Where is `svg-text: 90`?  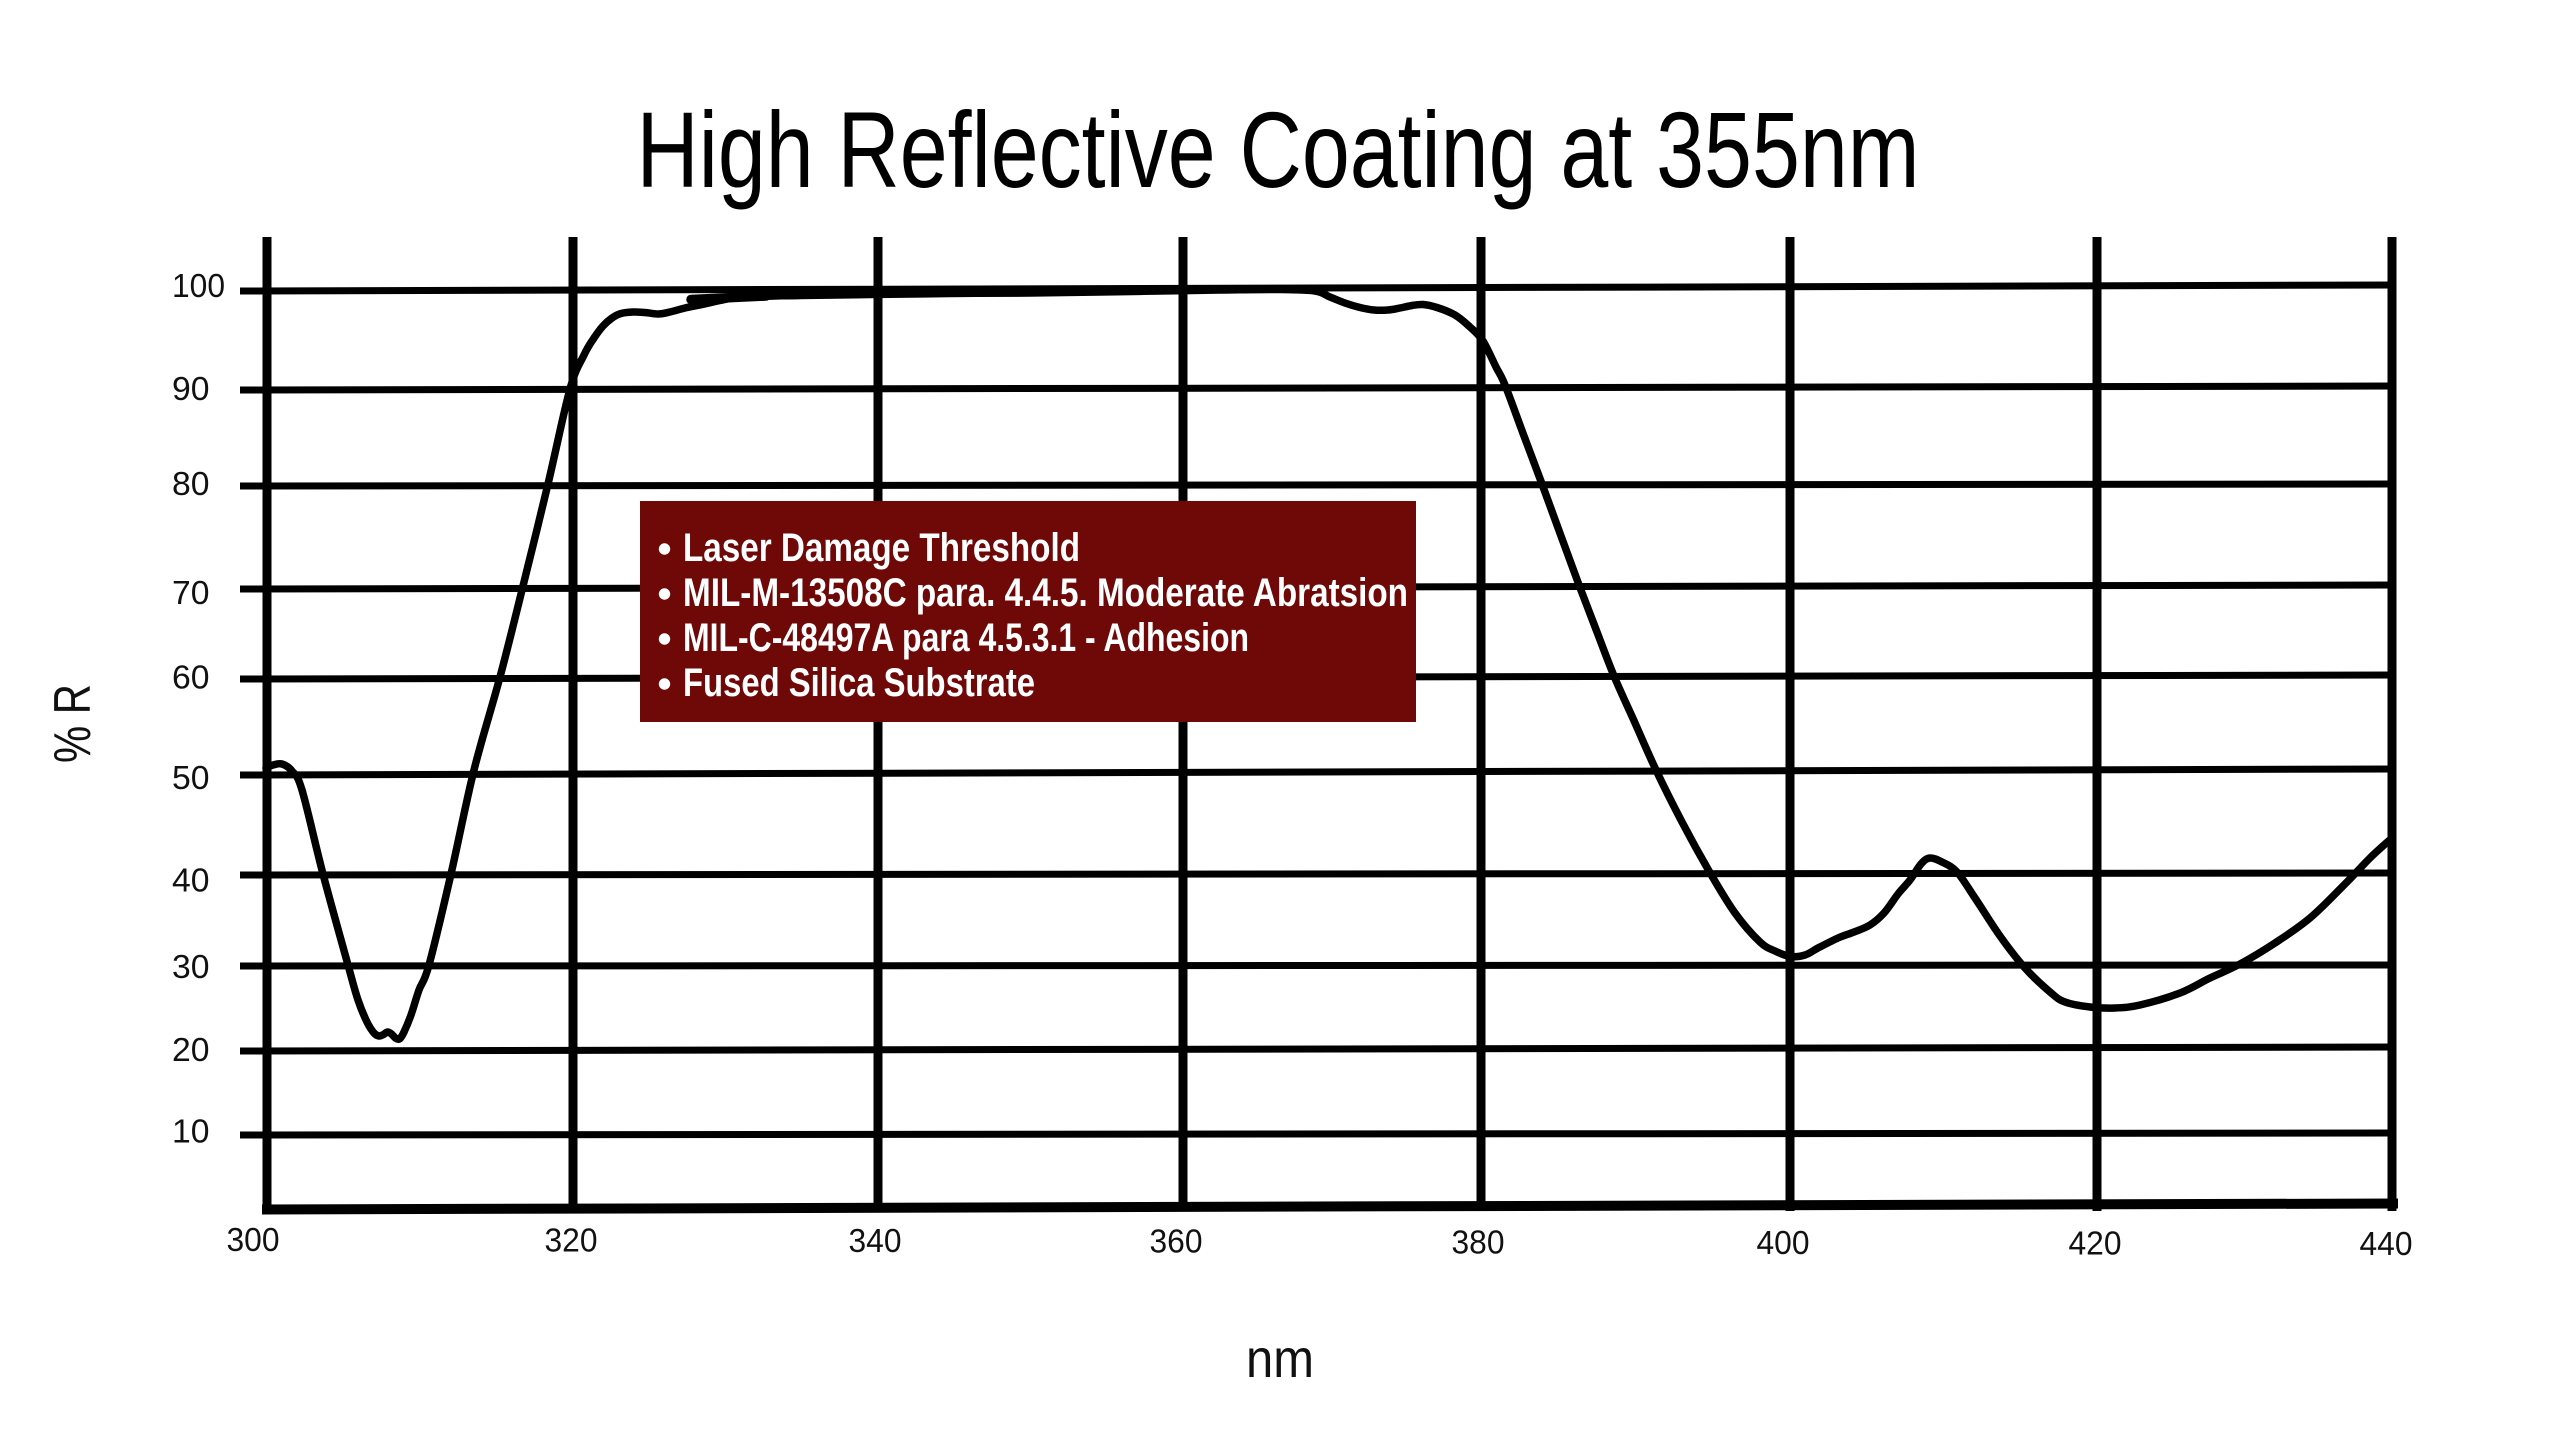 svg-text: 90 is located at coordinates (191, 388).